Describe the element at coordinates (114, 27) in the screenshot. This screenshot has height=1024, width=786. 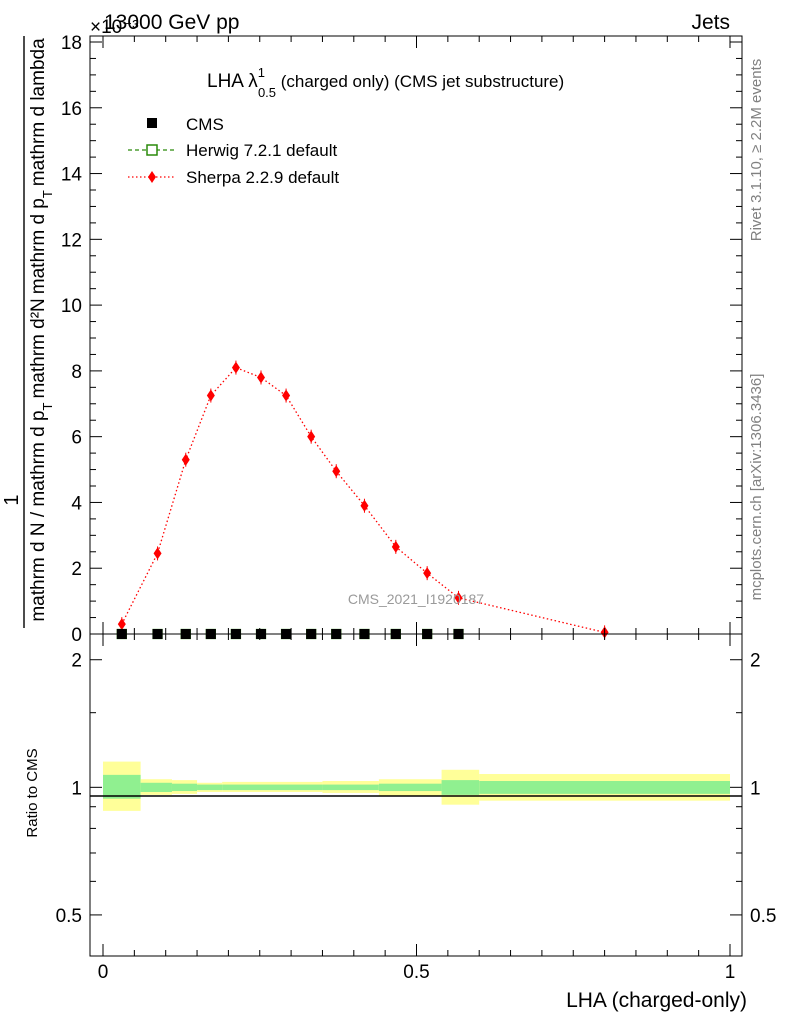
I see `y-exponent: ×10⁻³` at that location.